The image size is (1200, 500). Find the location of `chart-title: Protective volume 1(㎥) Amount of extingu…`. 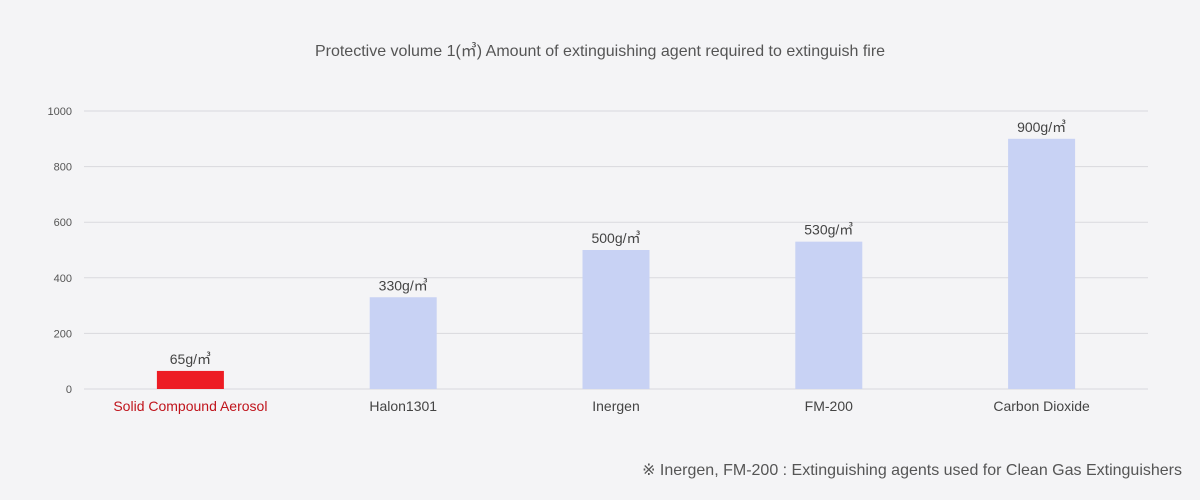

chart-title: Protective volume 1(㎥) Amount of extingu… is located at coordinates (600, 51).